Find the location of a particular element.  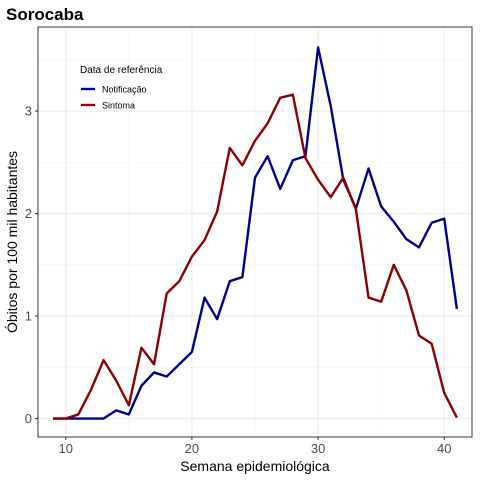

y-tick-label: 2 is located at coordinates (28, 213).